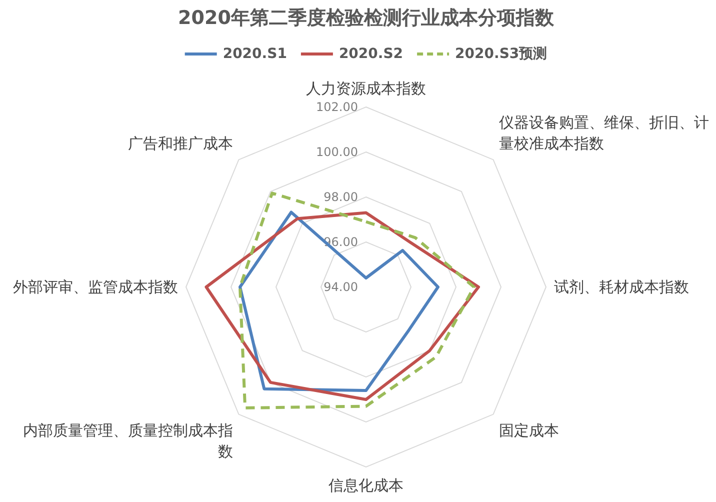 The width and height of the screenshot is (716, 502). Describe the element at coordinates (341, 287) in the screenshot. I see `y-tick-label: 94.00` at that location.